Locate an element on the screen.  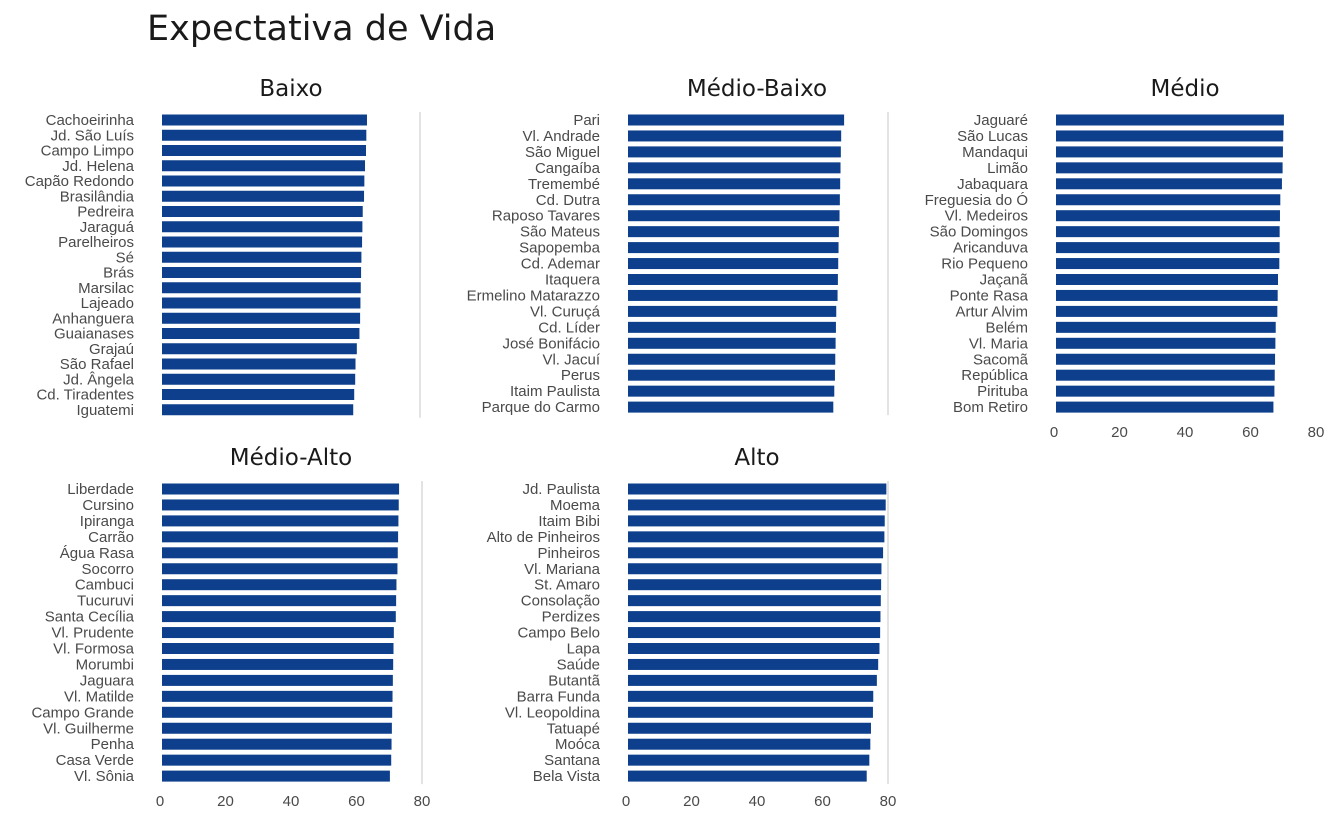
bar-ermelino-matarazzo is located at coordinates (733, 295).